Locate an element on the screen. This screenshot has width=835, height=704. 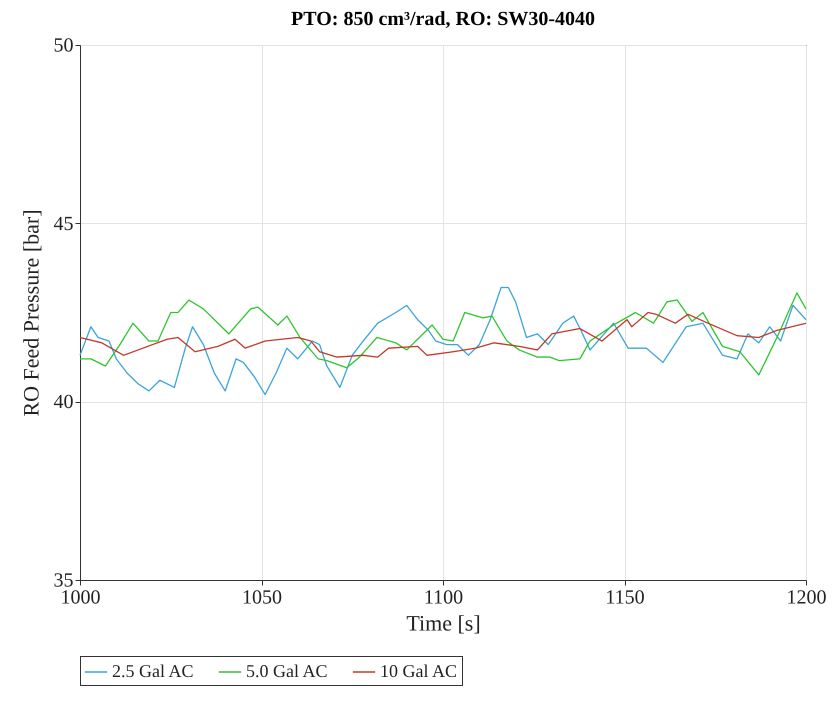
x-tick-label: 1150 is located at coordinates (625, 597).